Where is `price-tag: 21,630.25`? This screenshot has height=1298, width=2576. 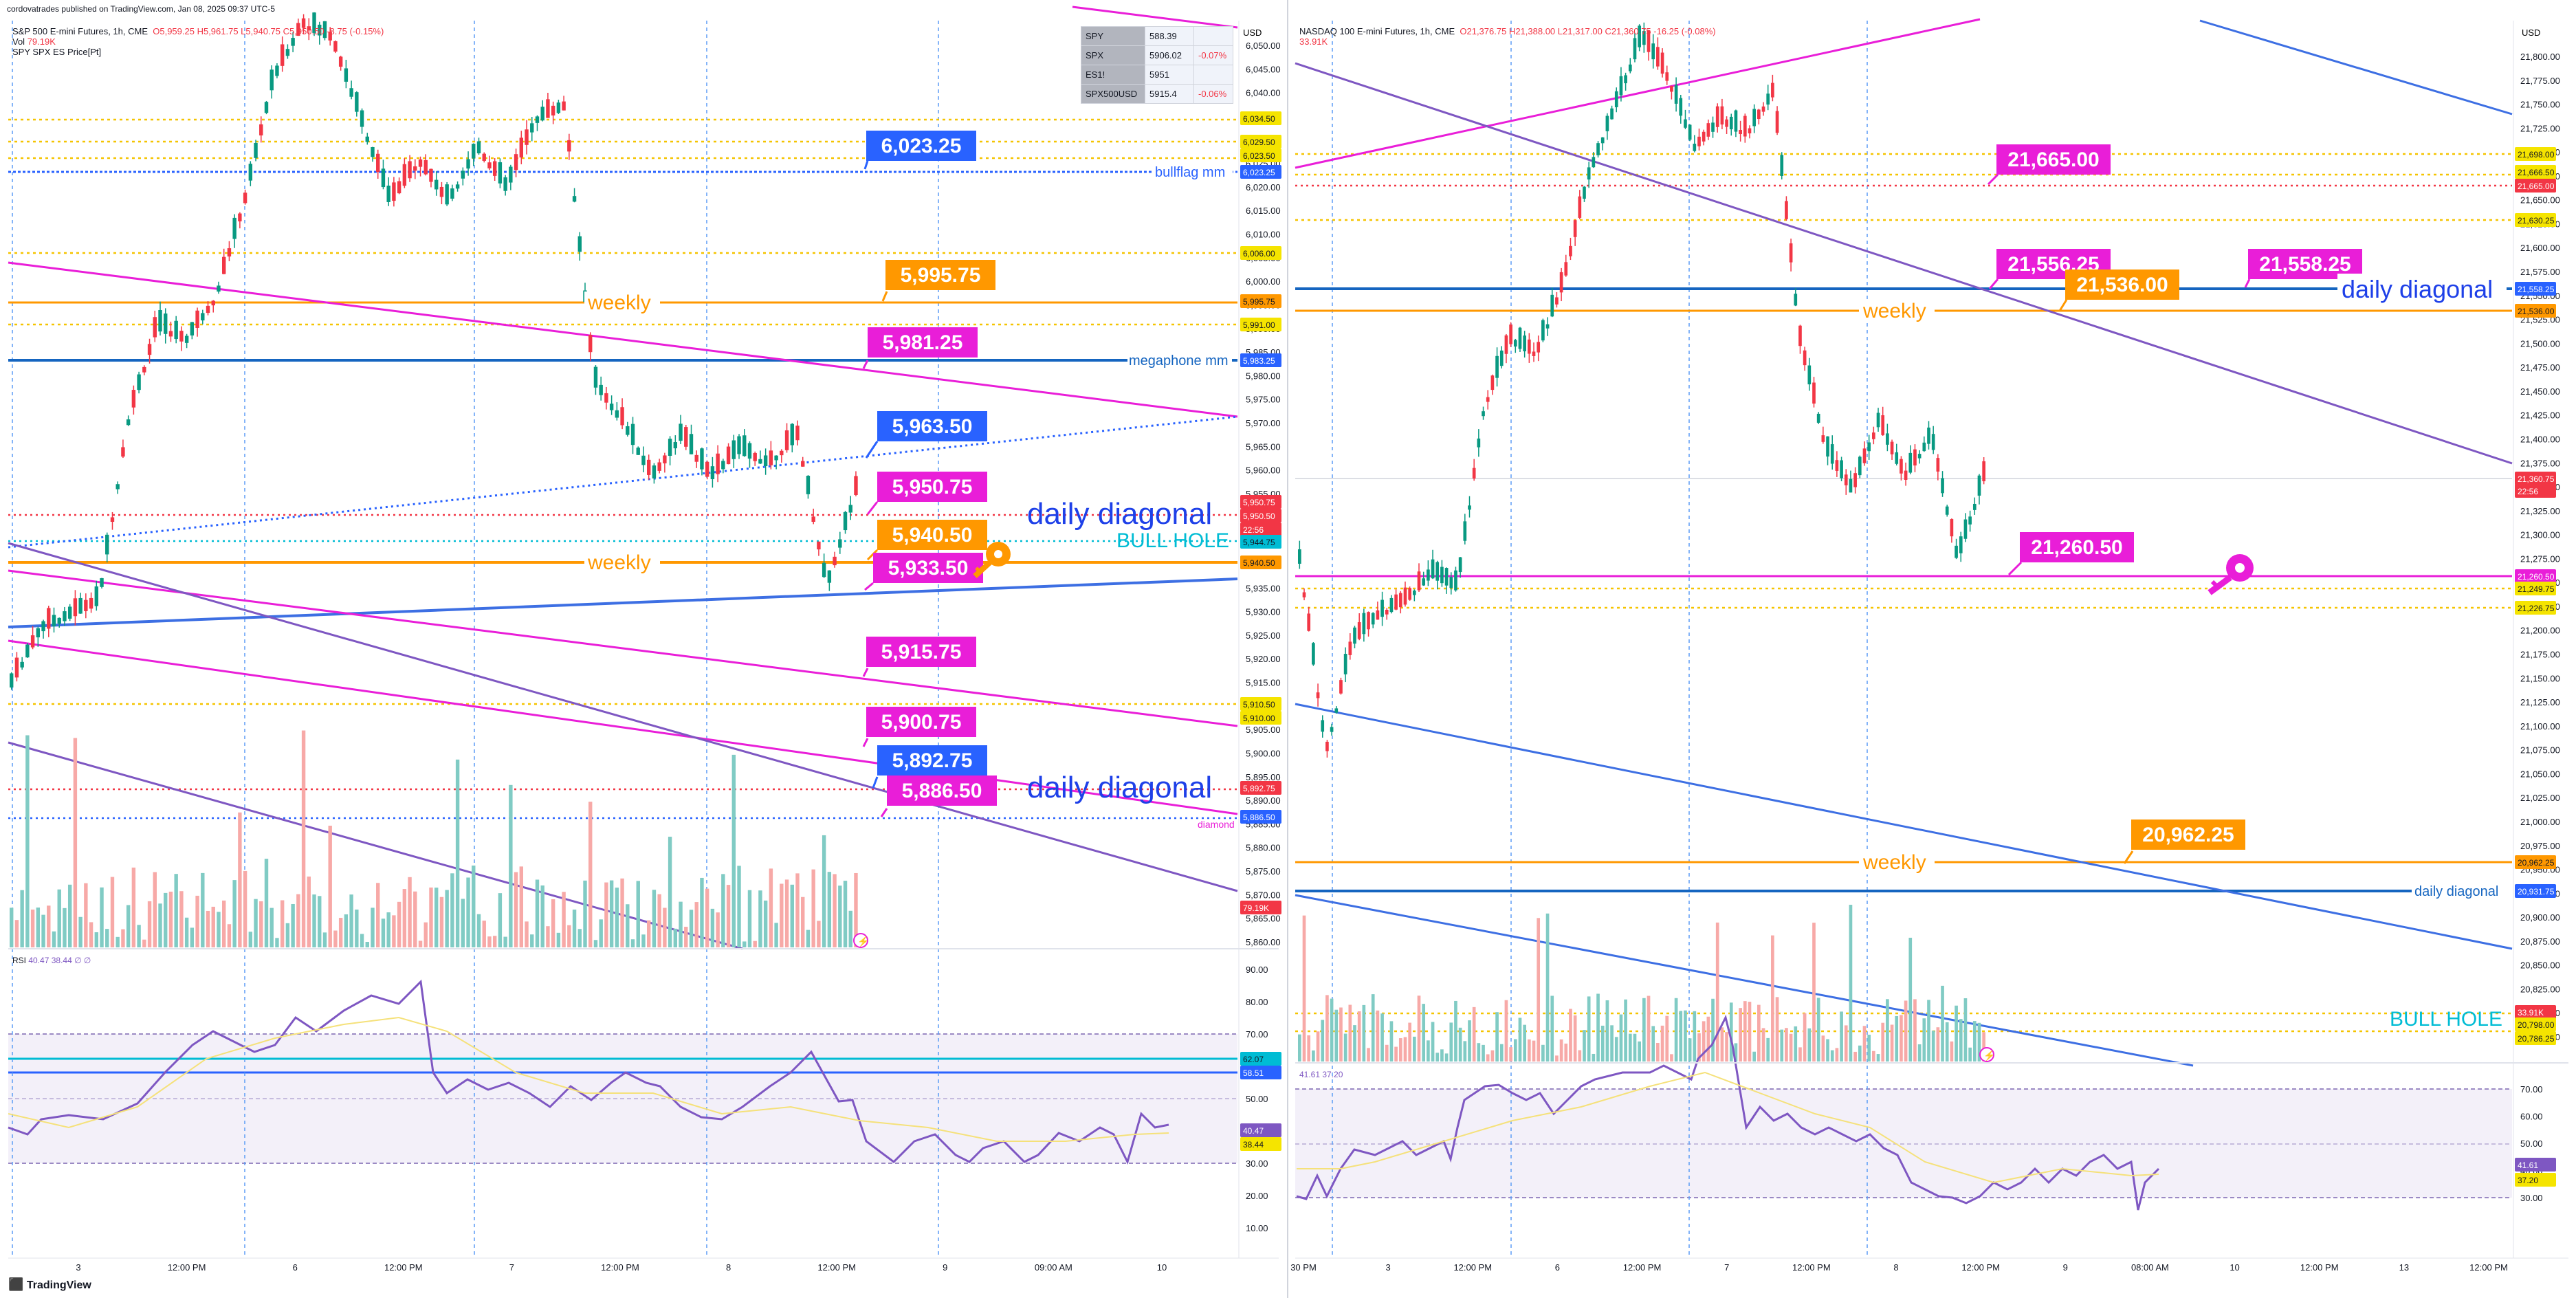
price-tag: 21,630.25 is located at coordinates (2536, 221).